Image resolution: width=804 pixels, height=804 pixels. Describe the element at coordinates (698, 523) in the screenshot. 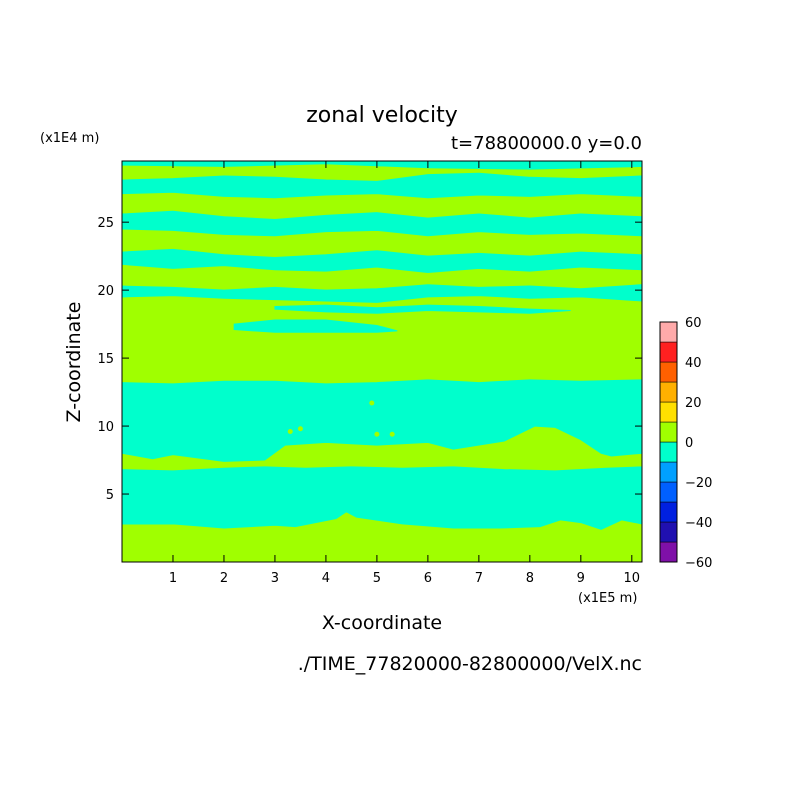

I see `colorbar-tick-label: −40` at that location.